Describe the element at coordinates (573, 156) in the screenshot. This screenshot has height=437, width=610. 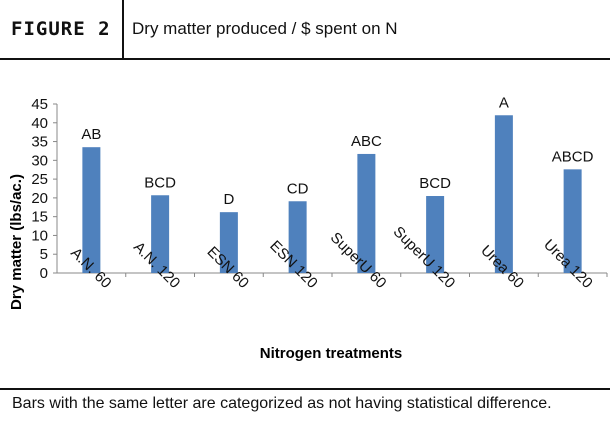
I see `bar-letter-label: ABCD` at that location.